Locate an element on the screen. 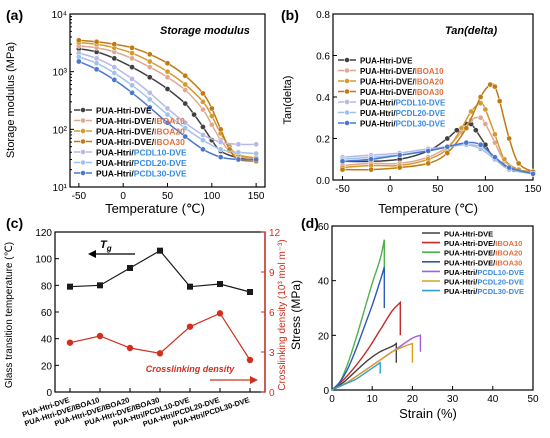  legend-label-suffix: PCDL30-DVE is located at coordinates (500, 291).